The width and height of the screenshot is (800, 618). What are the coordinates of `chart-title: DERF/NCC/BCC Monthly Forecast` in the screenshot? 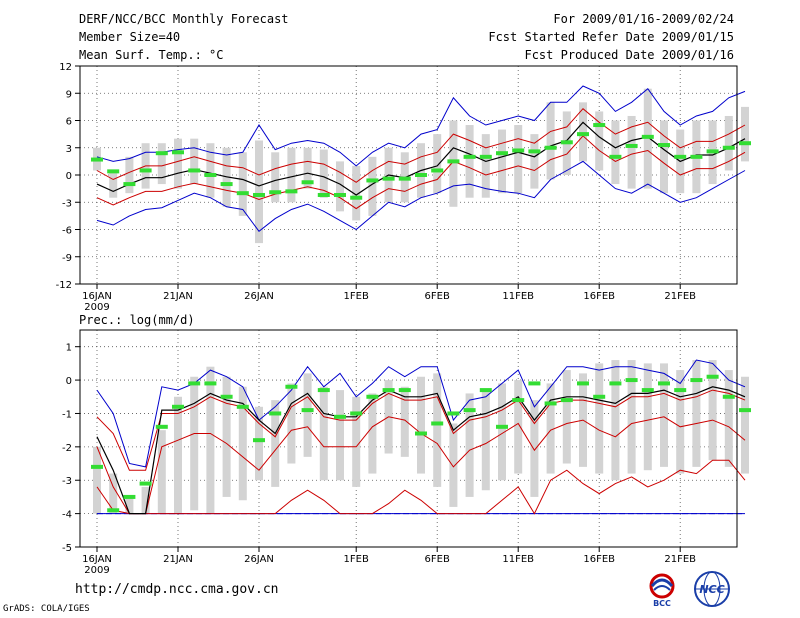 It's located at (184, 19).